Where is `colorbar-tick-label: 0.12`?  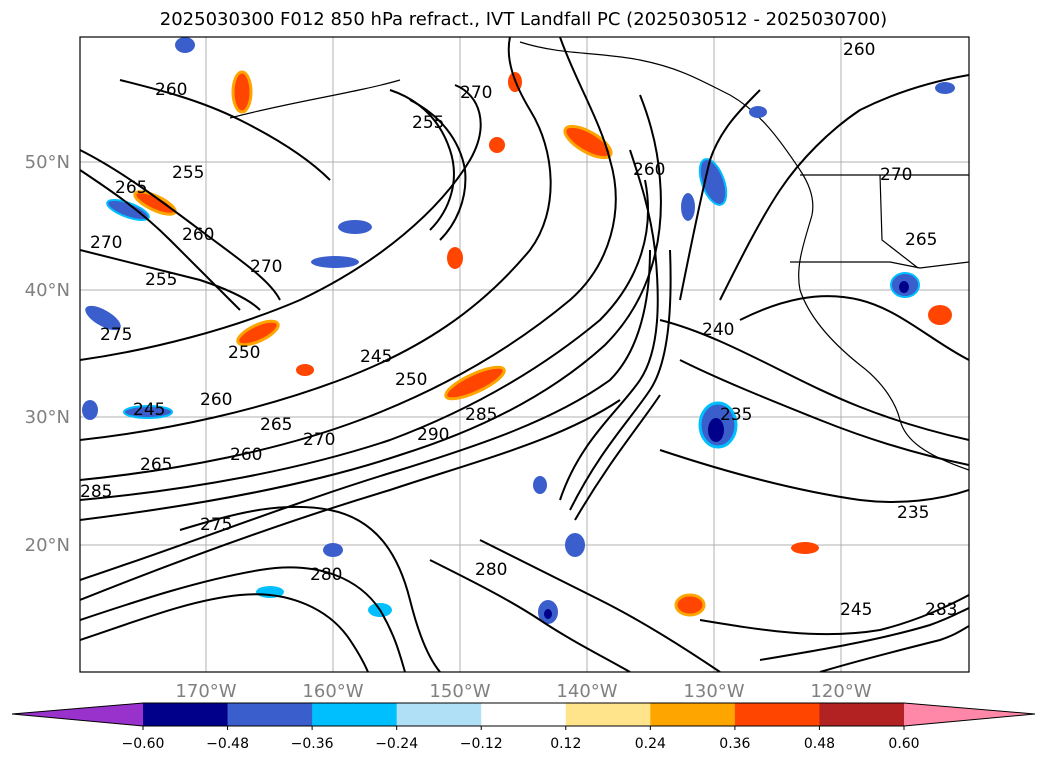 colorbar-tick-label: 0.12 is located at coordinates (565, 744).